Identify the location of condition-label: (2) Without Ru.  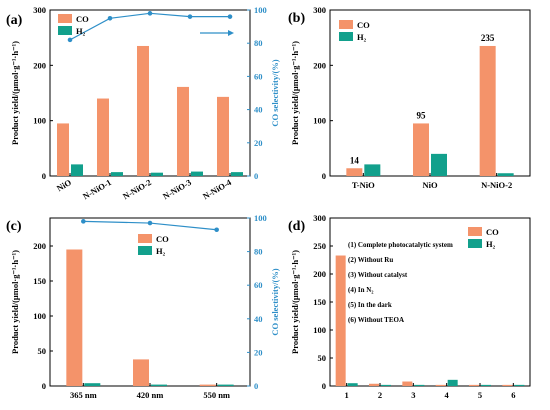
(370, 260).